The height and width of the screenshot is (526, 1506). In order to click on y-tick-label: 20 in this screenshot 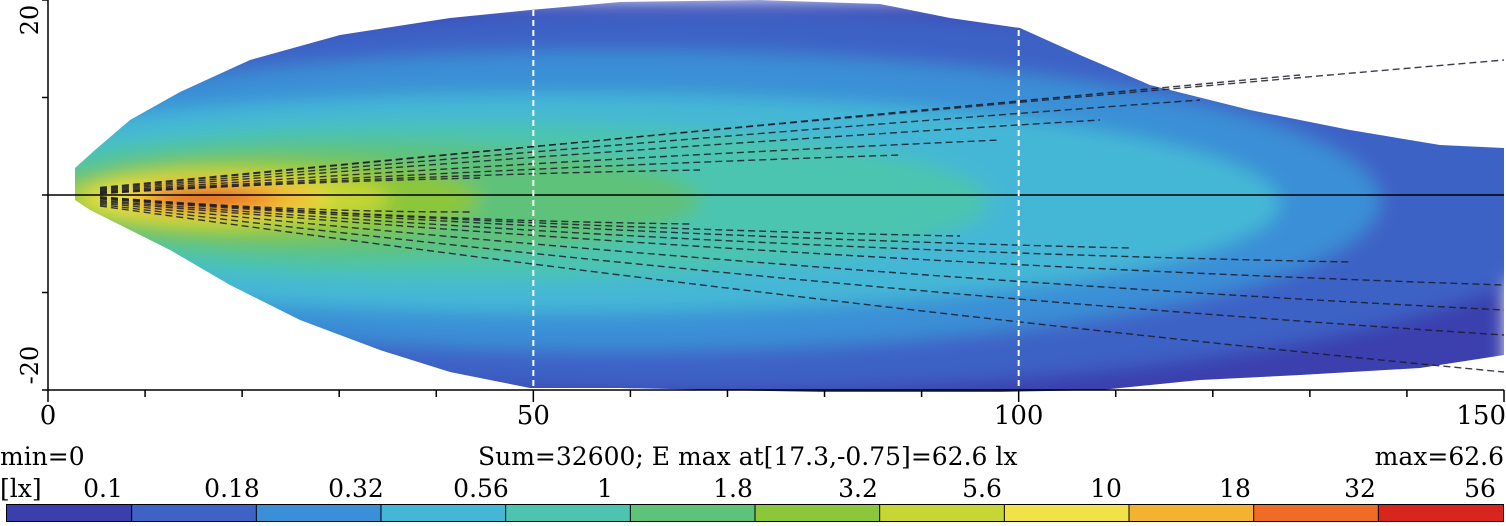, I will do `click(30, 20)`.